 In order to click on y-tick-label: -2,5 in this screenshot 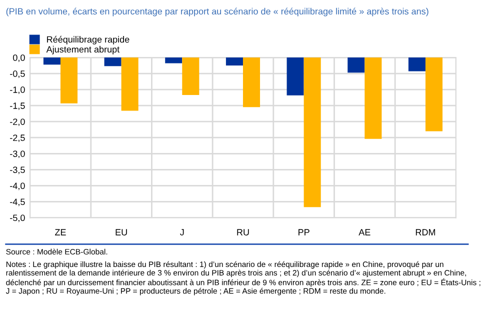, I will do `click(17, 138)`.